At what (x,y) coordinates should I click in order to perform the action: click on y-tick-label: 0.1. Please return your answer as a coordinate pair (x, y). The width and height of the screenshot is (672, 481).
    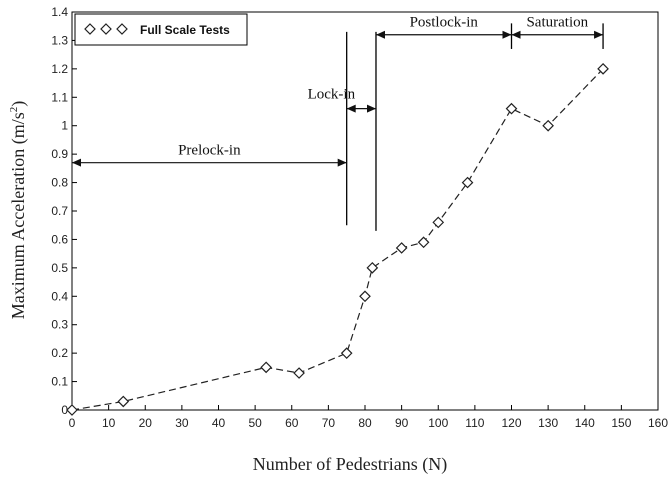
    Looking at the image, I should click on (59, 382).